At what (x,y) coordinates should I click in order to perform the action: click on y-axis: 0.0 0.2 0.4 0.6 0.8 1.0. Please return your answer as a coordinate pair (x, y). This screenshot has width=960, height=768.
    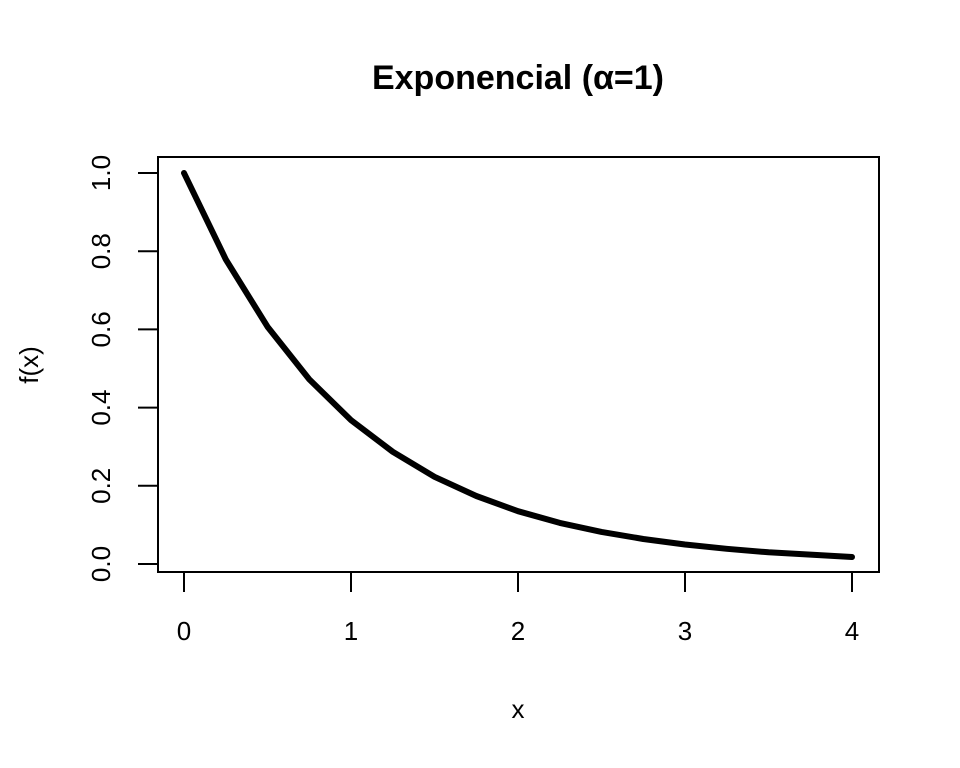
    Looking at the image, I should click on (122, 368).